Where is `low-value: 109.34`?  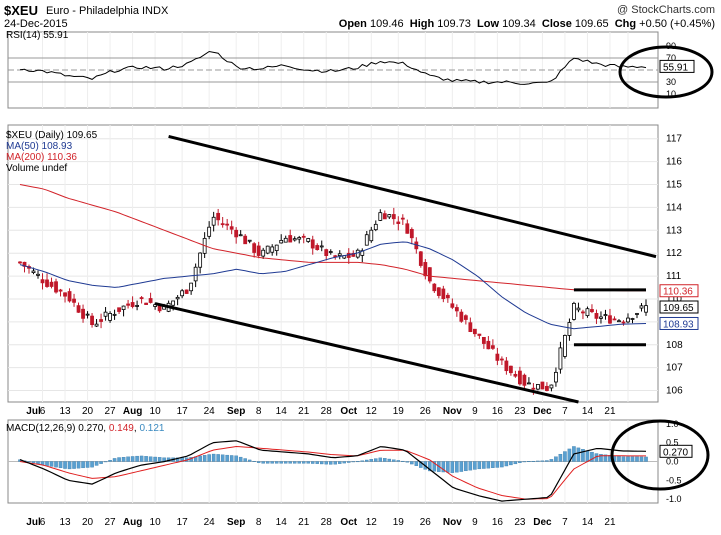
low-value: 109.34 is located at coordinates (519, 24).